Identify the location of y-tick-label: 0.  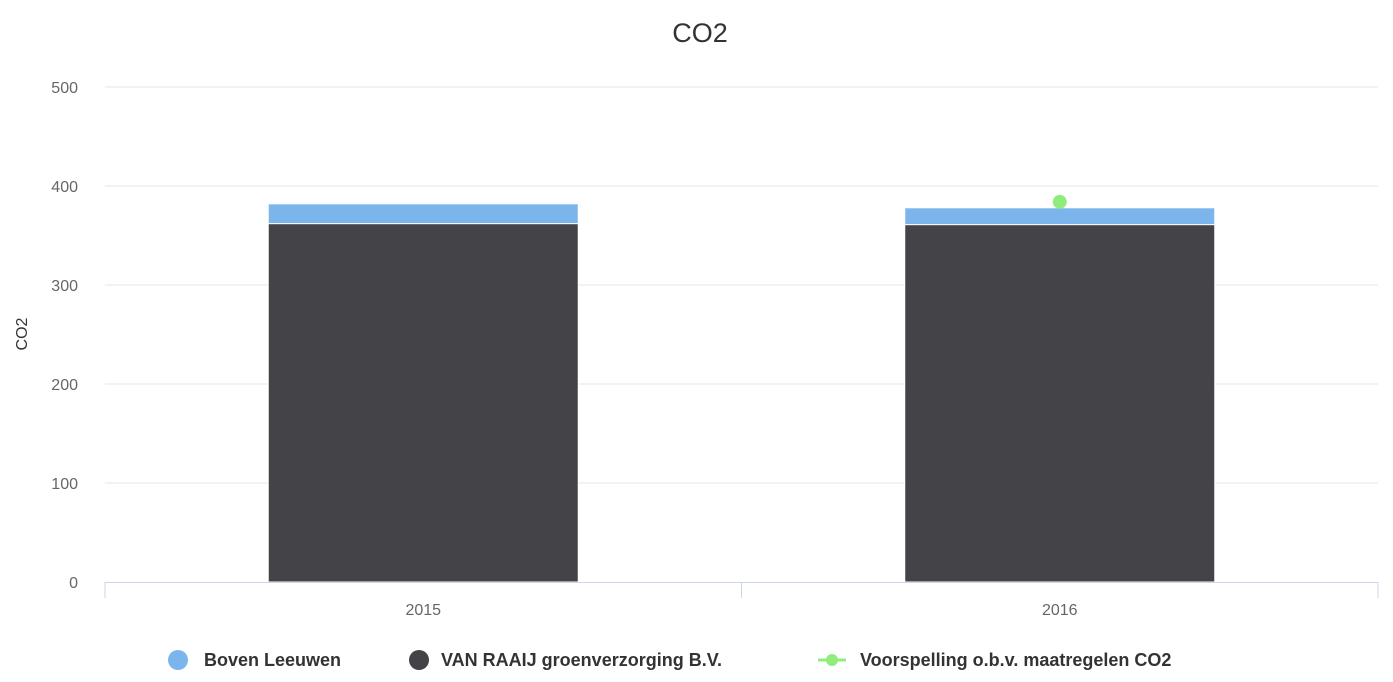
(73, 583).